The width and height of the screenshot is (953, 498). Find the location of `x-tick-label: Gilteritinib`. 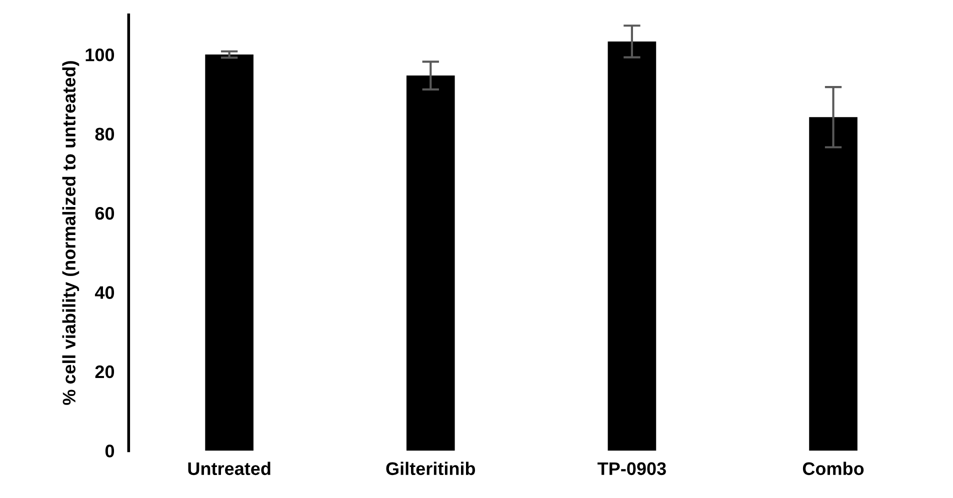

x-tick-label: Gilteritinib is located at coordinates (431, 469).